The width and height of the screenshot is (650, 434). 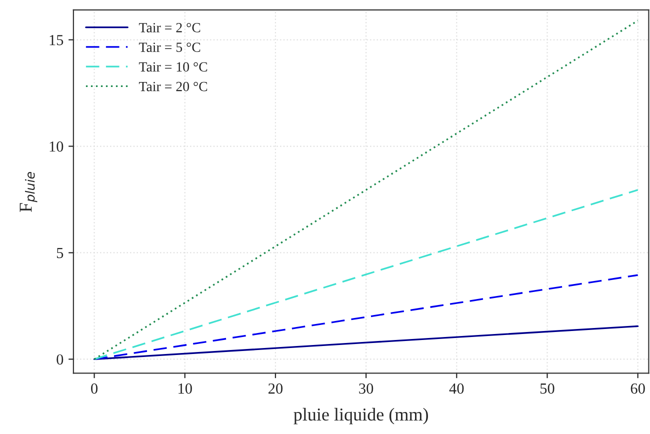 What do you see at coordinates (366, 388) in the screenshot?
I see `x-tick-label: 30` at bounding box center [366, 388].